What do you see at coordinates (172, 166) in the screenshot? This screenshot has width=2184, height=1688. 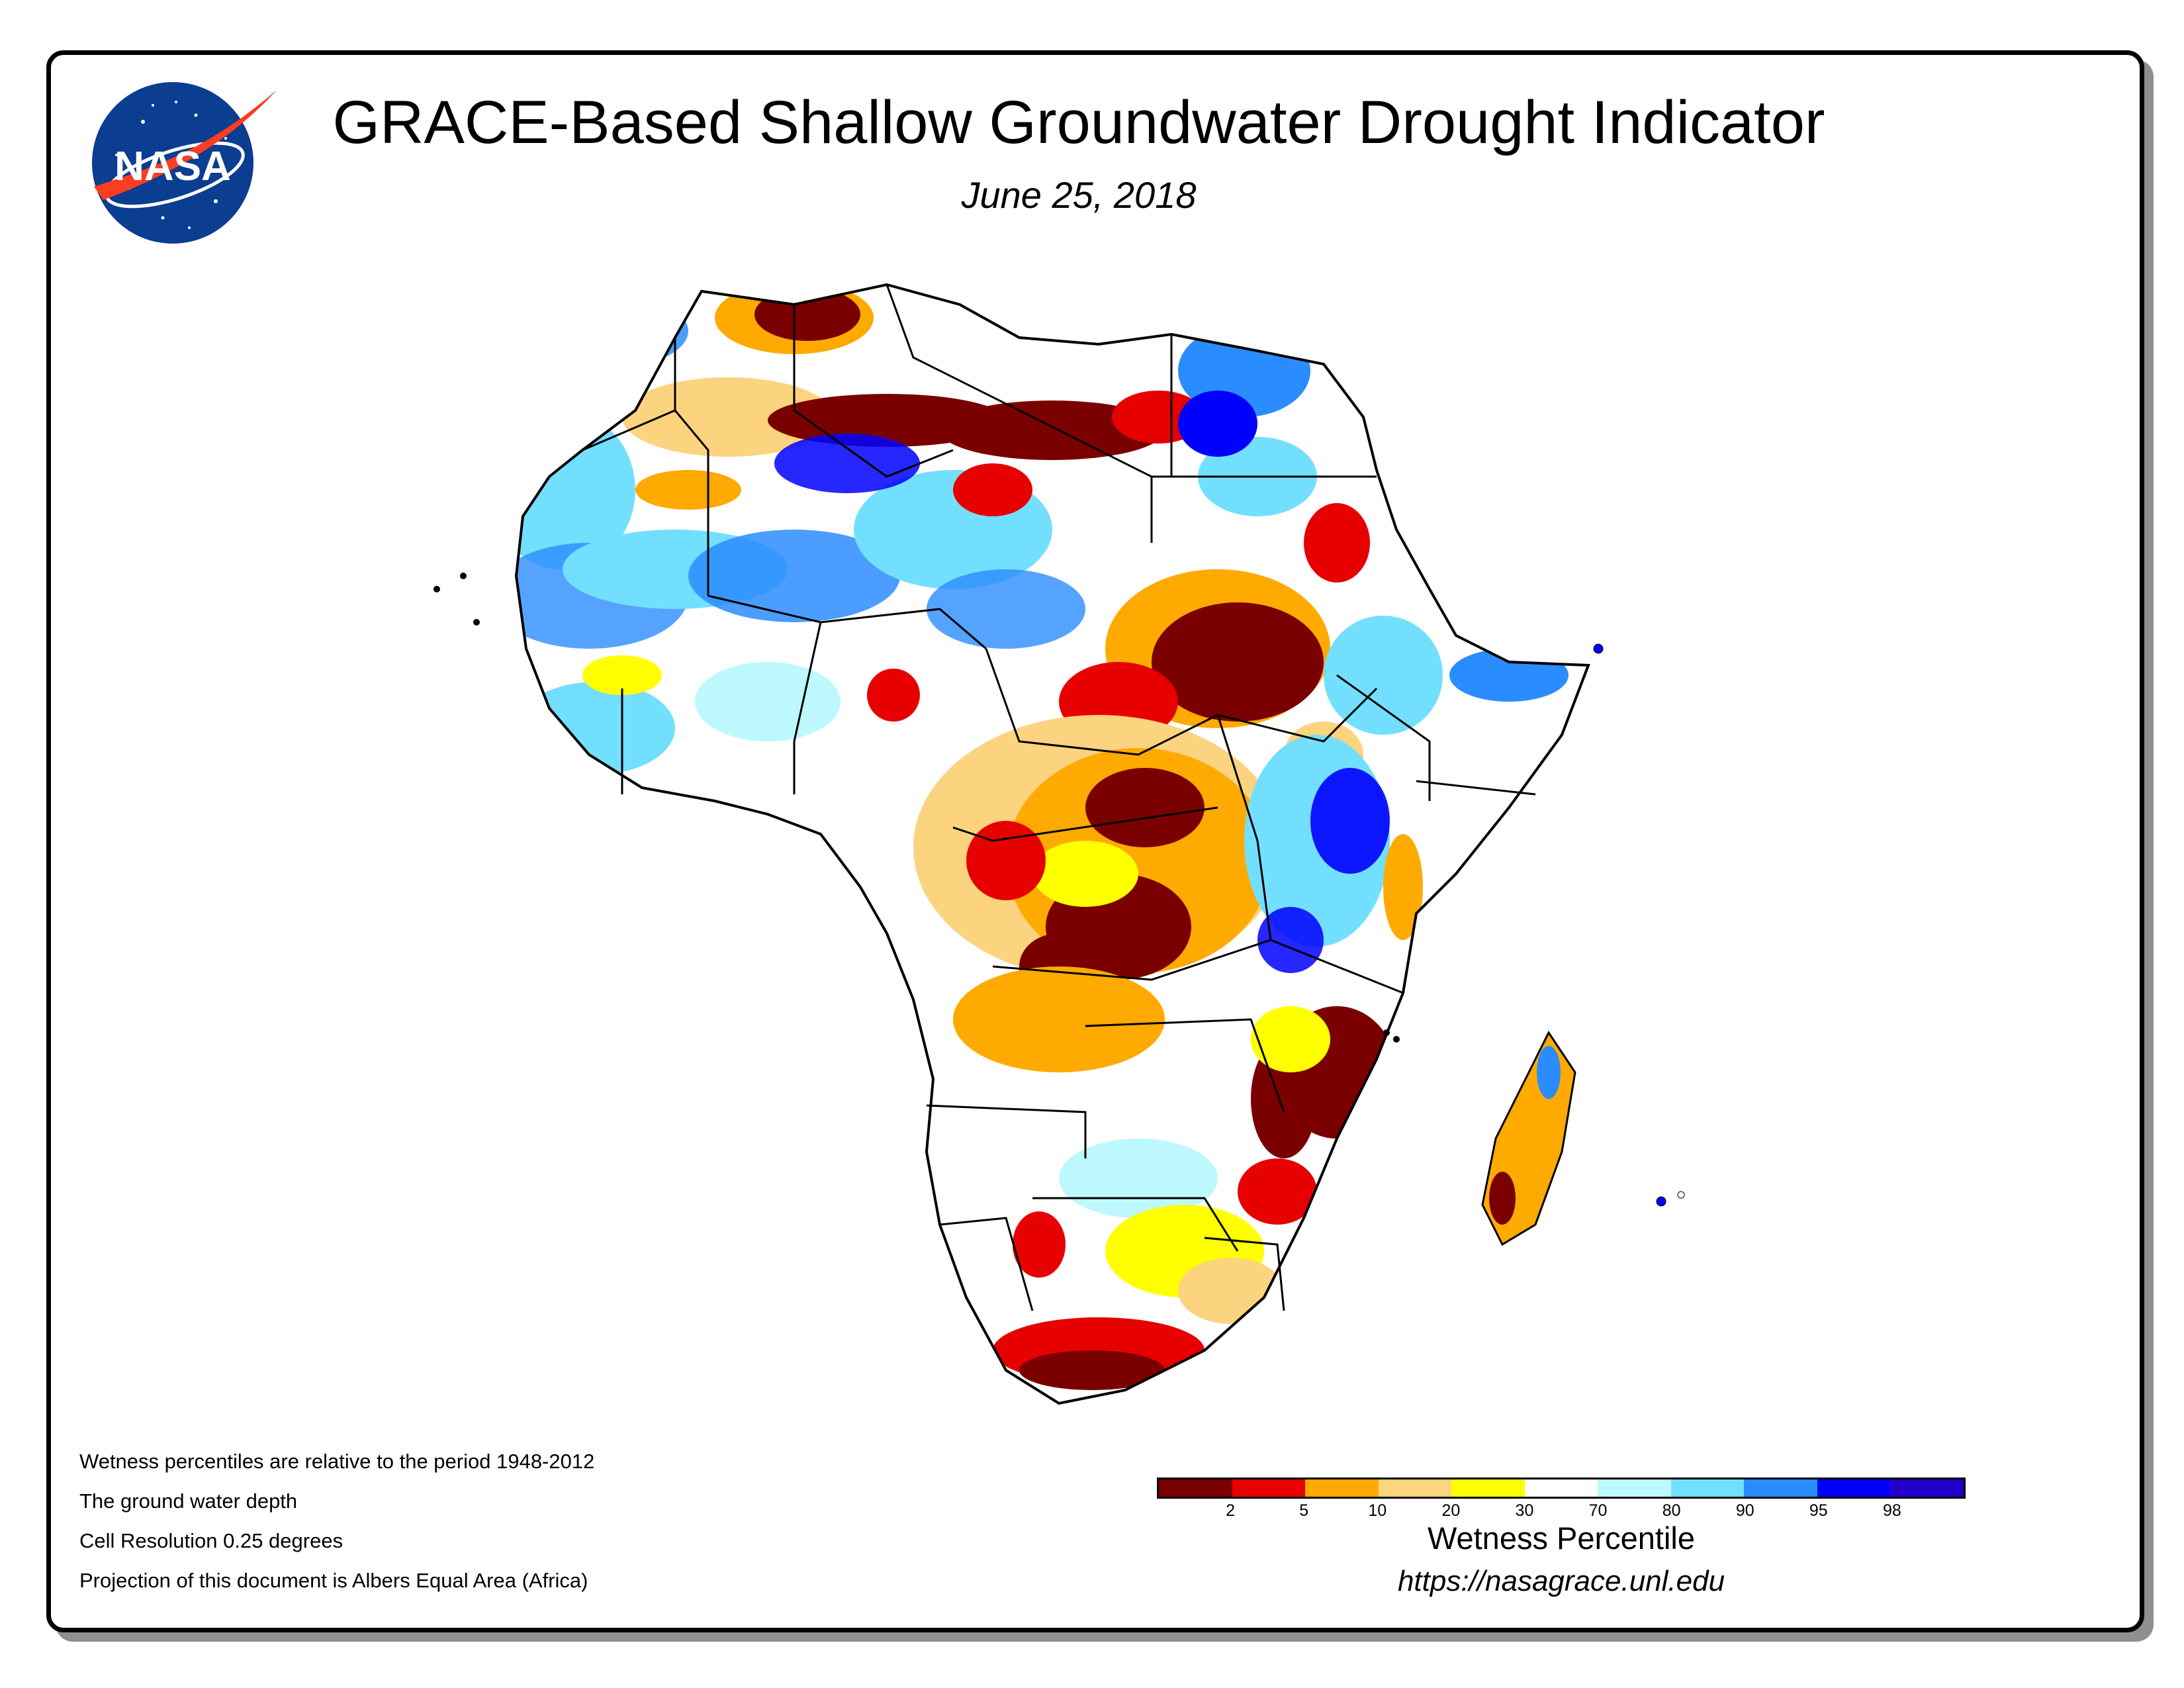 I see `svg-text: NASA` at bounding box center [172, 166].